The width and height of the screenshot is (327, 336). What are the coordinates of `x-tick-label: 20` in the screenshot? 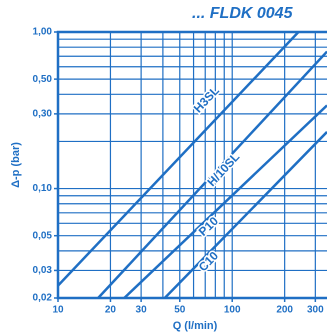 It's located at (111, 310).